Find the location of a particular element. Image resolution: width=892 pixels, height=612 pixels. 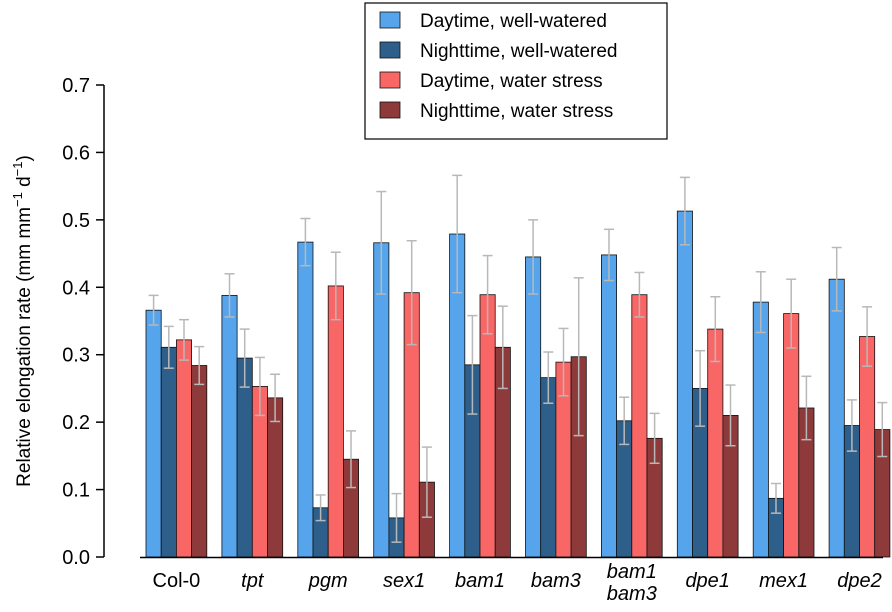

y-tick-label: 0.0 is located at coordinates (76, 558).